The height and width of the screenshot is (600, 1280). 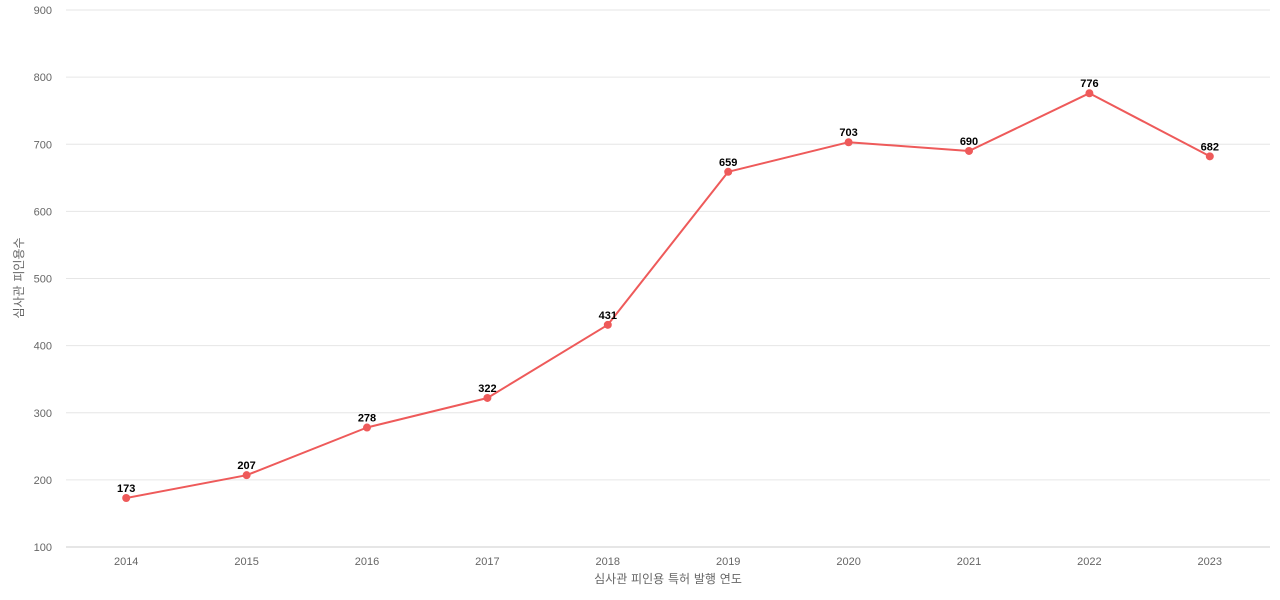 What do you see at coordinates (848, 133) in the screenshot?
I see `data-label: 703` at bounding box center [848, 133].